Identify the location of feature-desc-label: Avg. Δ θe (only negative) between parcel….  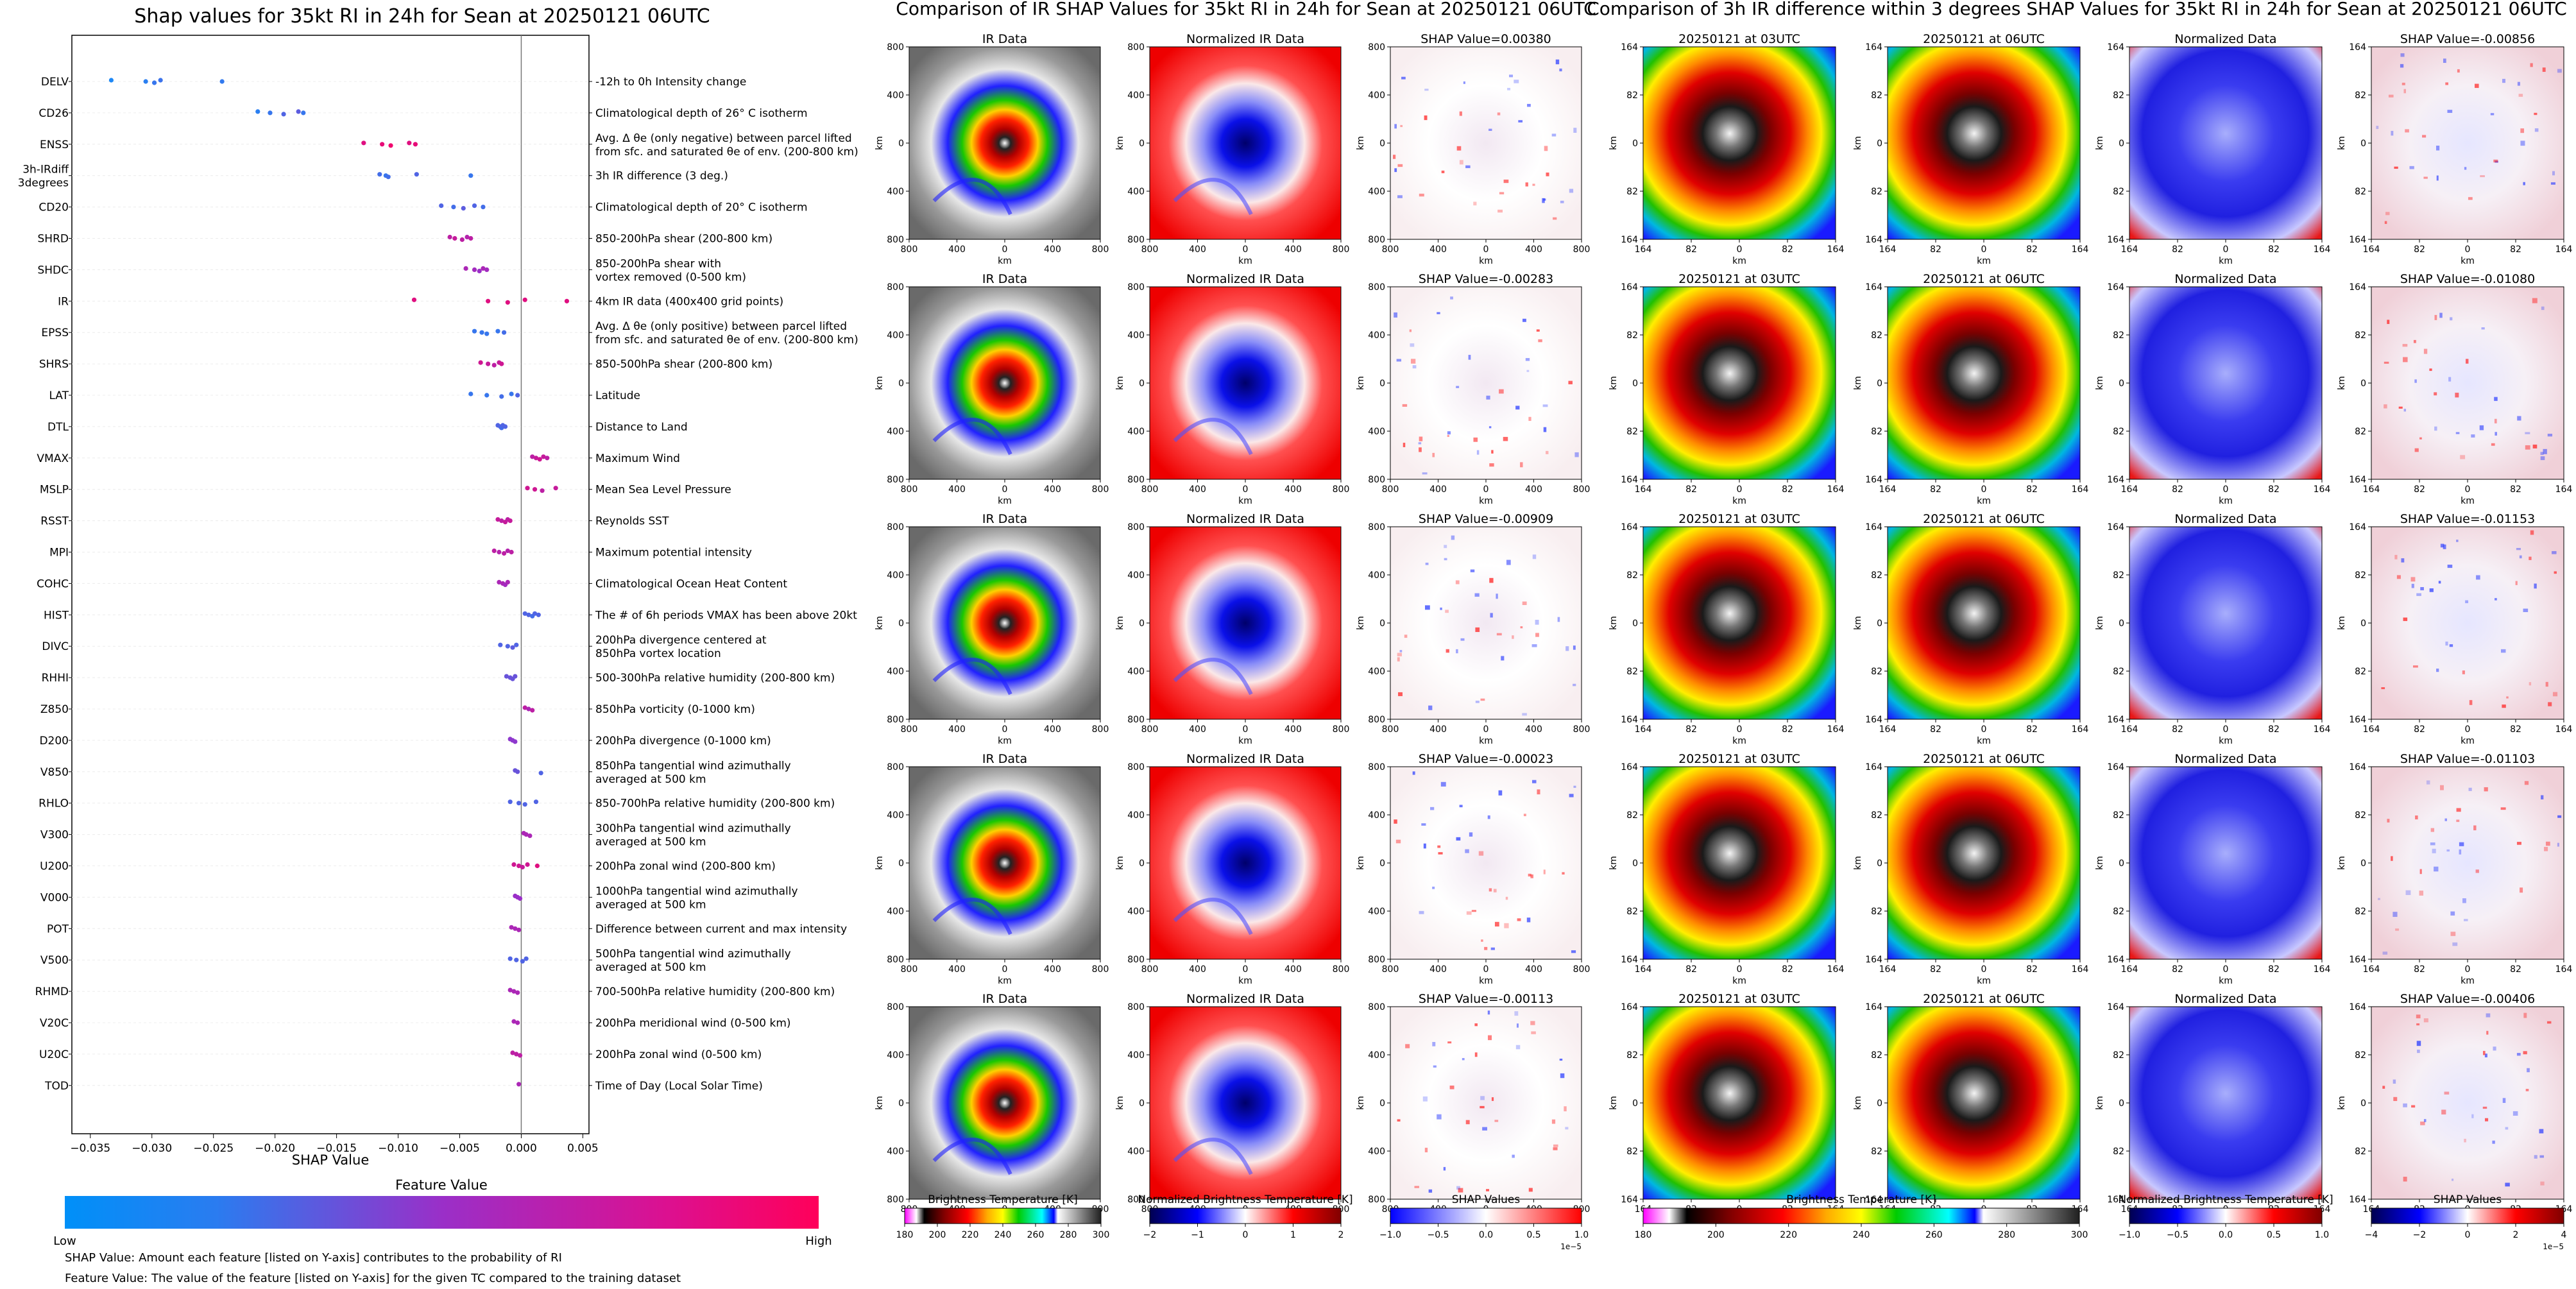
(726, 145).